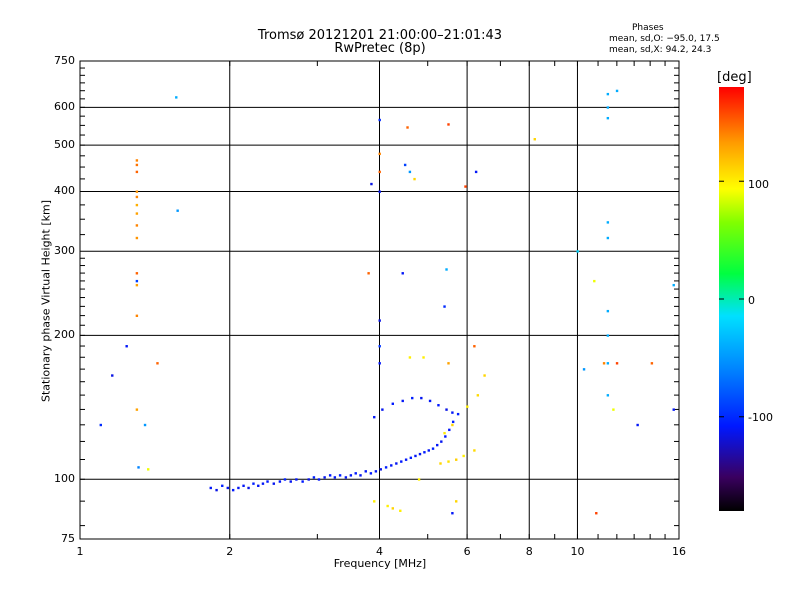 This screenshot has width=800, height=600. I want to click on y-tick-label: 100, so click(64, 479).